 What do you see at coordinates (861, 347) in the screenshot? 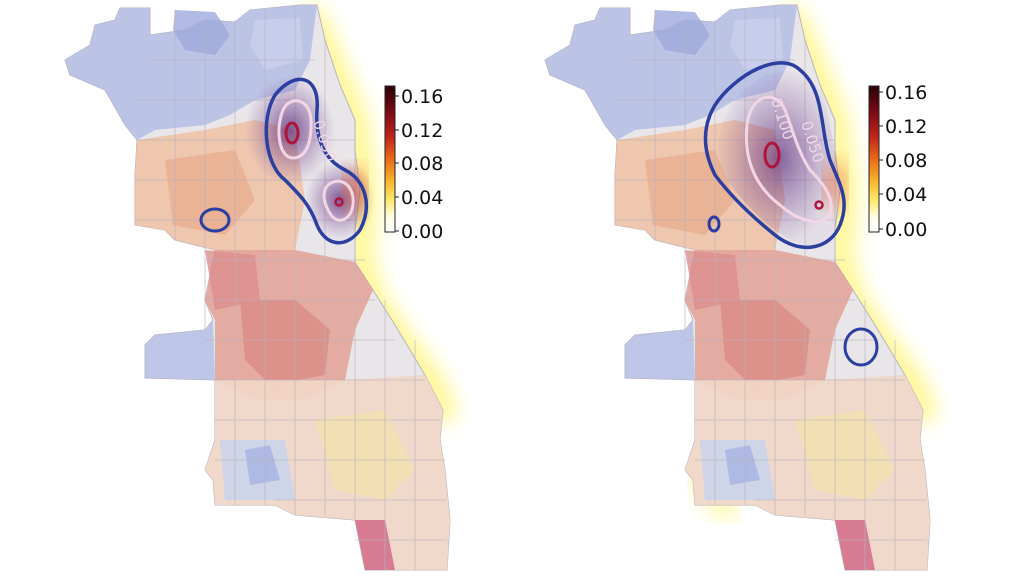
I see `contour-south` at bounding box center [861, 347].